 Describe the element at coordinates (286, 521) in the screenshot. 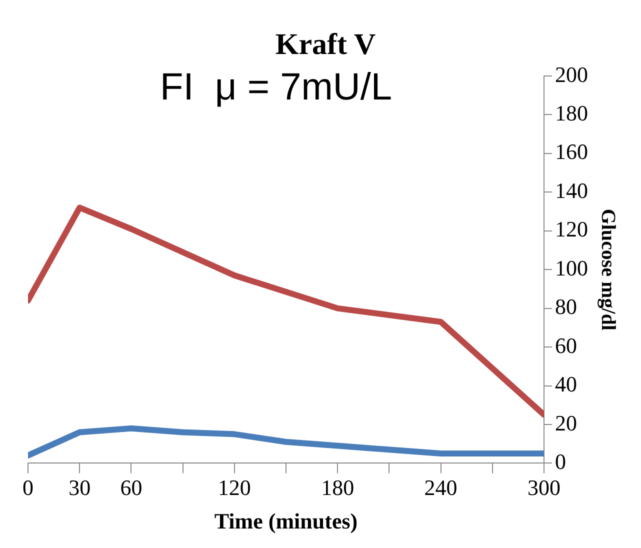

I see `x-axis-title: Time (minutes)` at that location.